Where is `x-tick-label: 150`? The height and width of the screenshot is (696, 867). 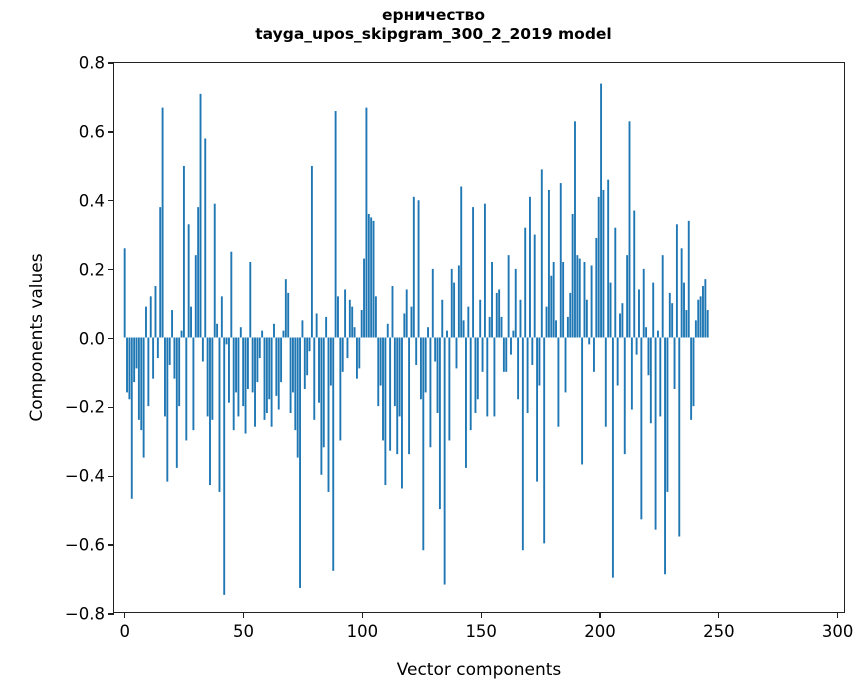
x-tick-label: 150 is located at coordinates (481, 631).